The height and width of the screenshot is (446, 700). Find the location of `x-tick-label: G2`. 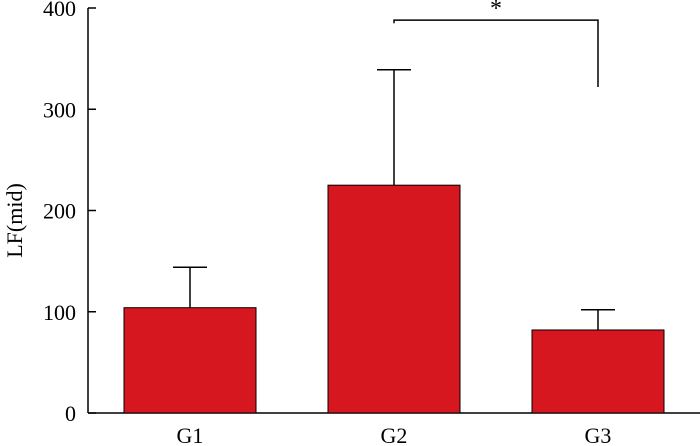

x-tick-label: G2 is located at coordinates (394, 434).